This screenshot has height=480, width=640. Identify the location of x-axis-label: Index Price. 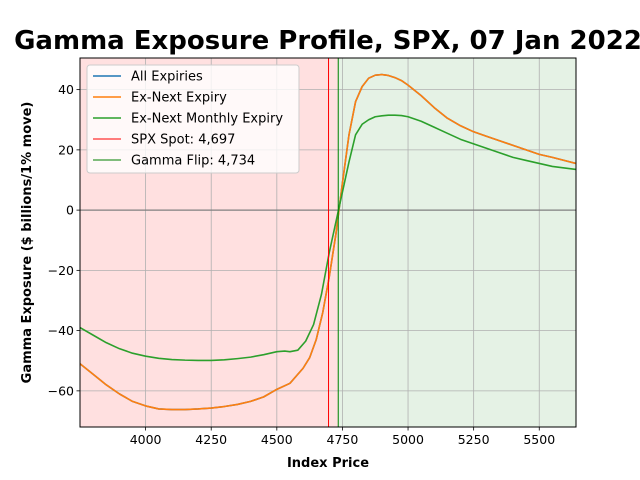
(328, 463).